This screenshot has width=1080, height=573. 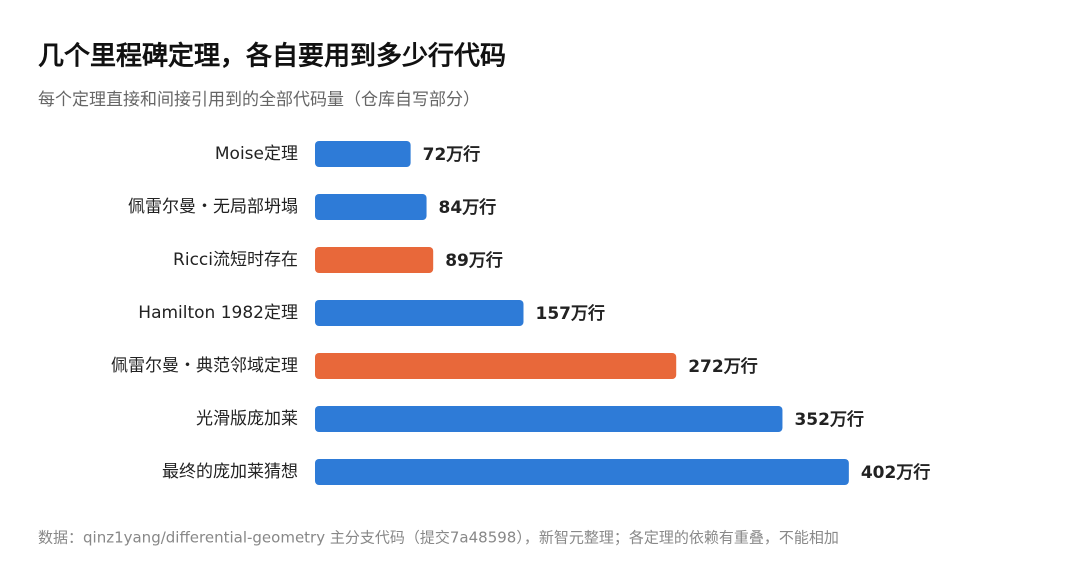 I want to click on category-label: 最终的庞加莱猜想, so click(x=230, y=472).